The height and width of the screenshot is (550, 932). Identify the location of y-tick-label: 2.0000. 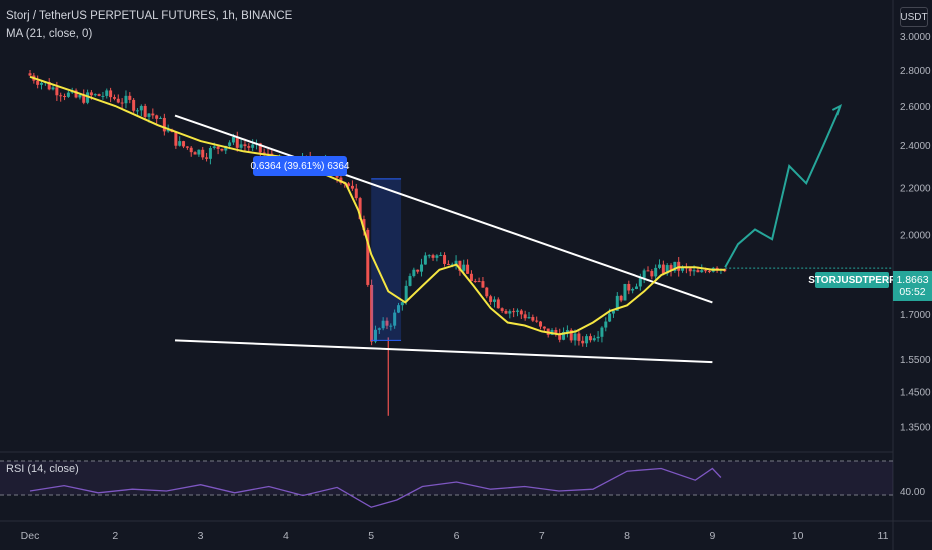
(915, 235).